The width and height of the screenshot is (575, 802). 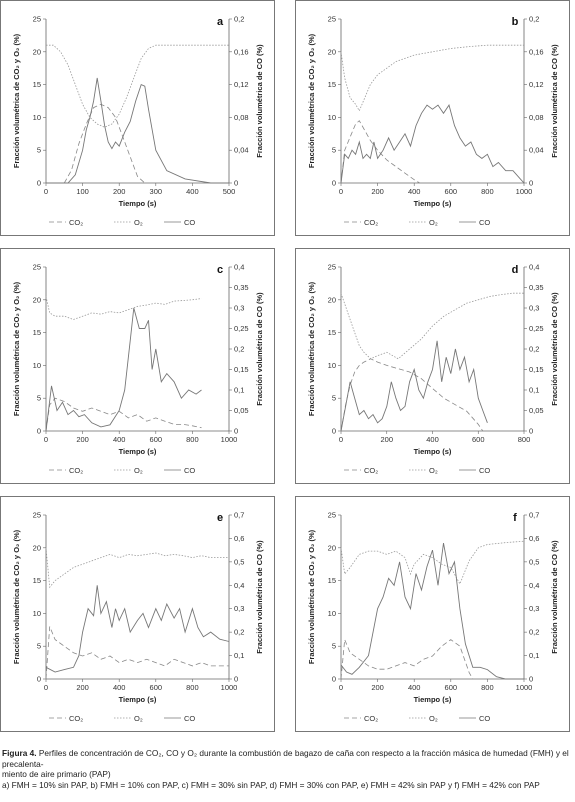 What do you see at coordinates (515, 518) in the screenshot?
I see `panel-letter: f` at bounding box center [515, 518].